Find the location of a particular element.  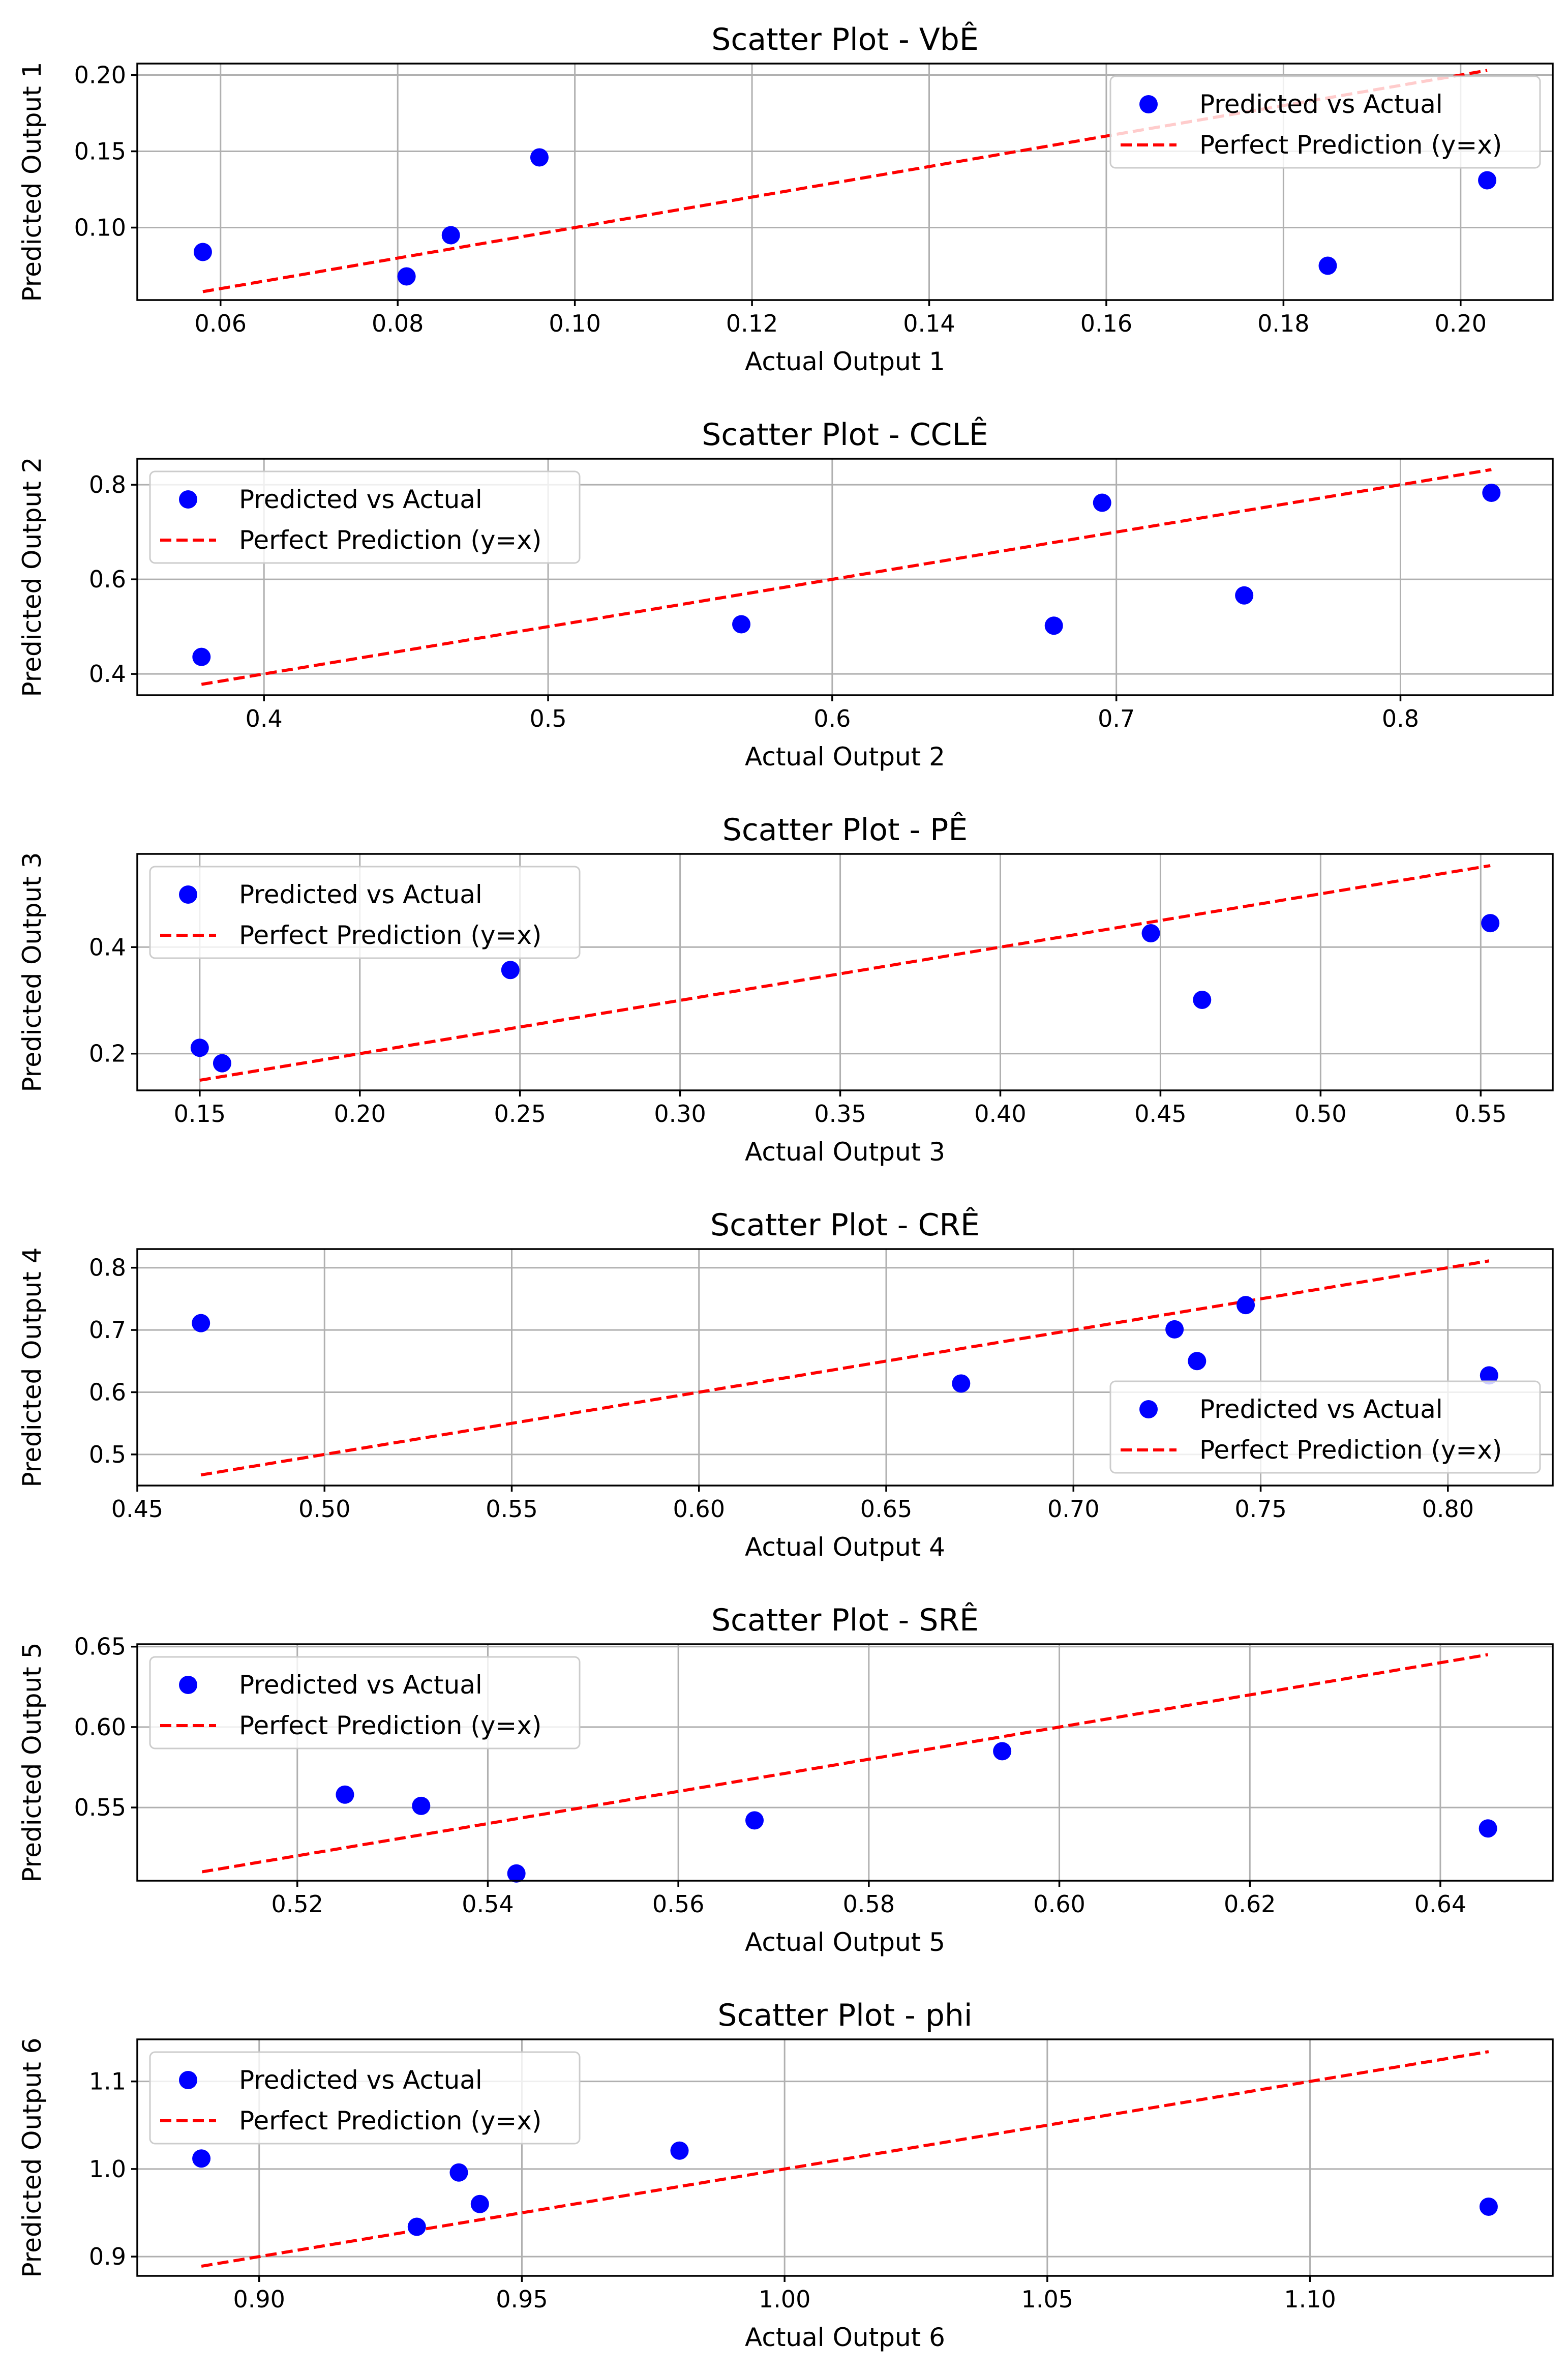

y-tick-label: 0.2 is located at coordinates (107, 1053).